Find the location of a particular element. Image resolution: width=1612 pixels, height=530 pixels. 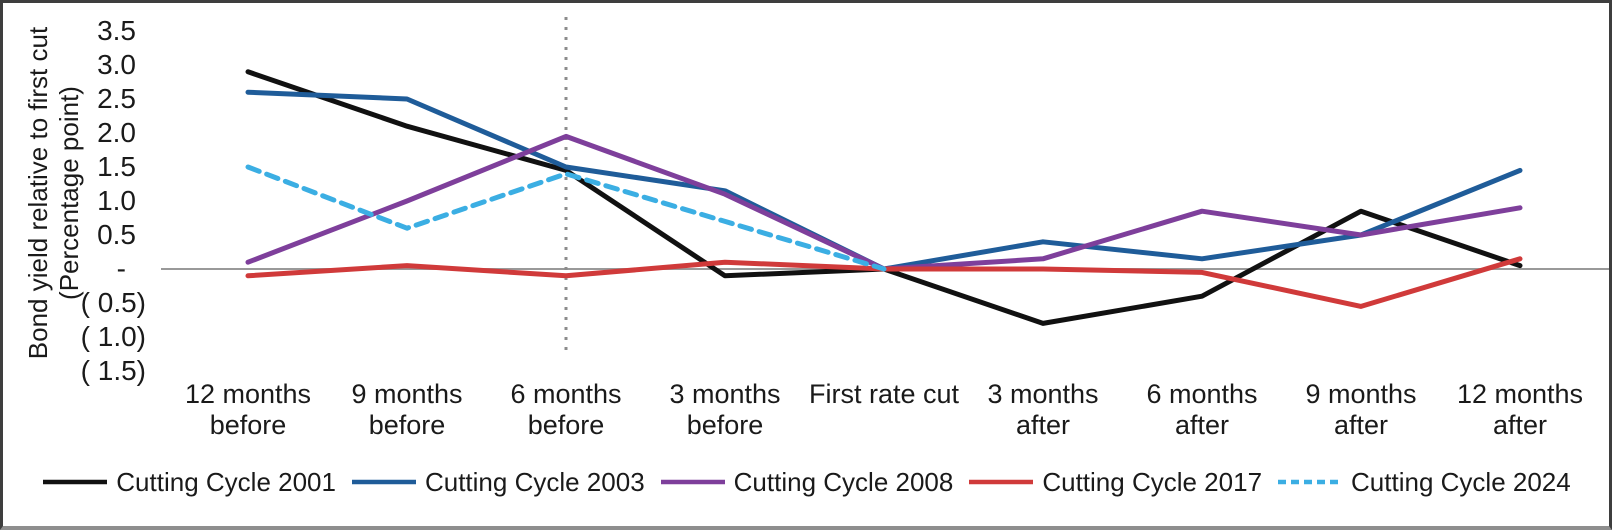

y-tick-label: - is located at coordinates (121, 268).